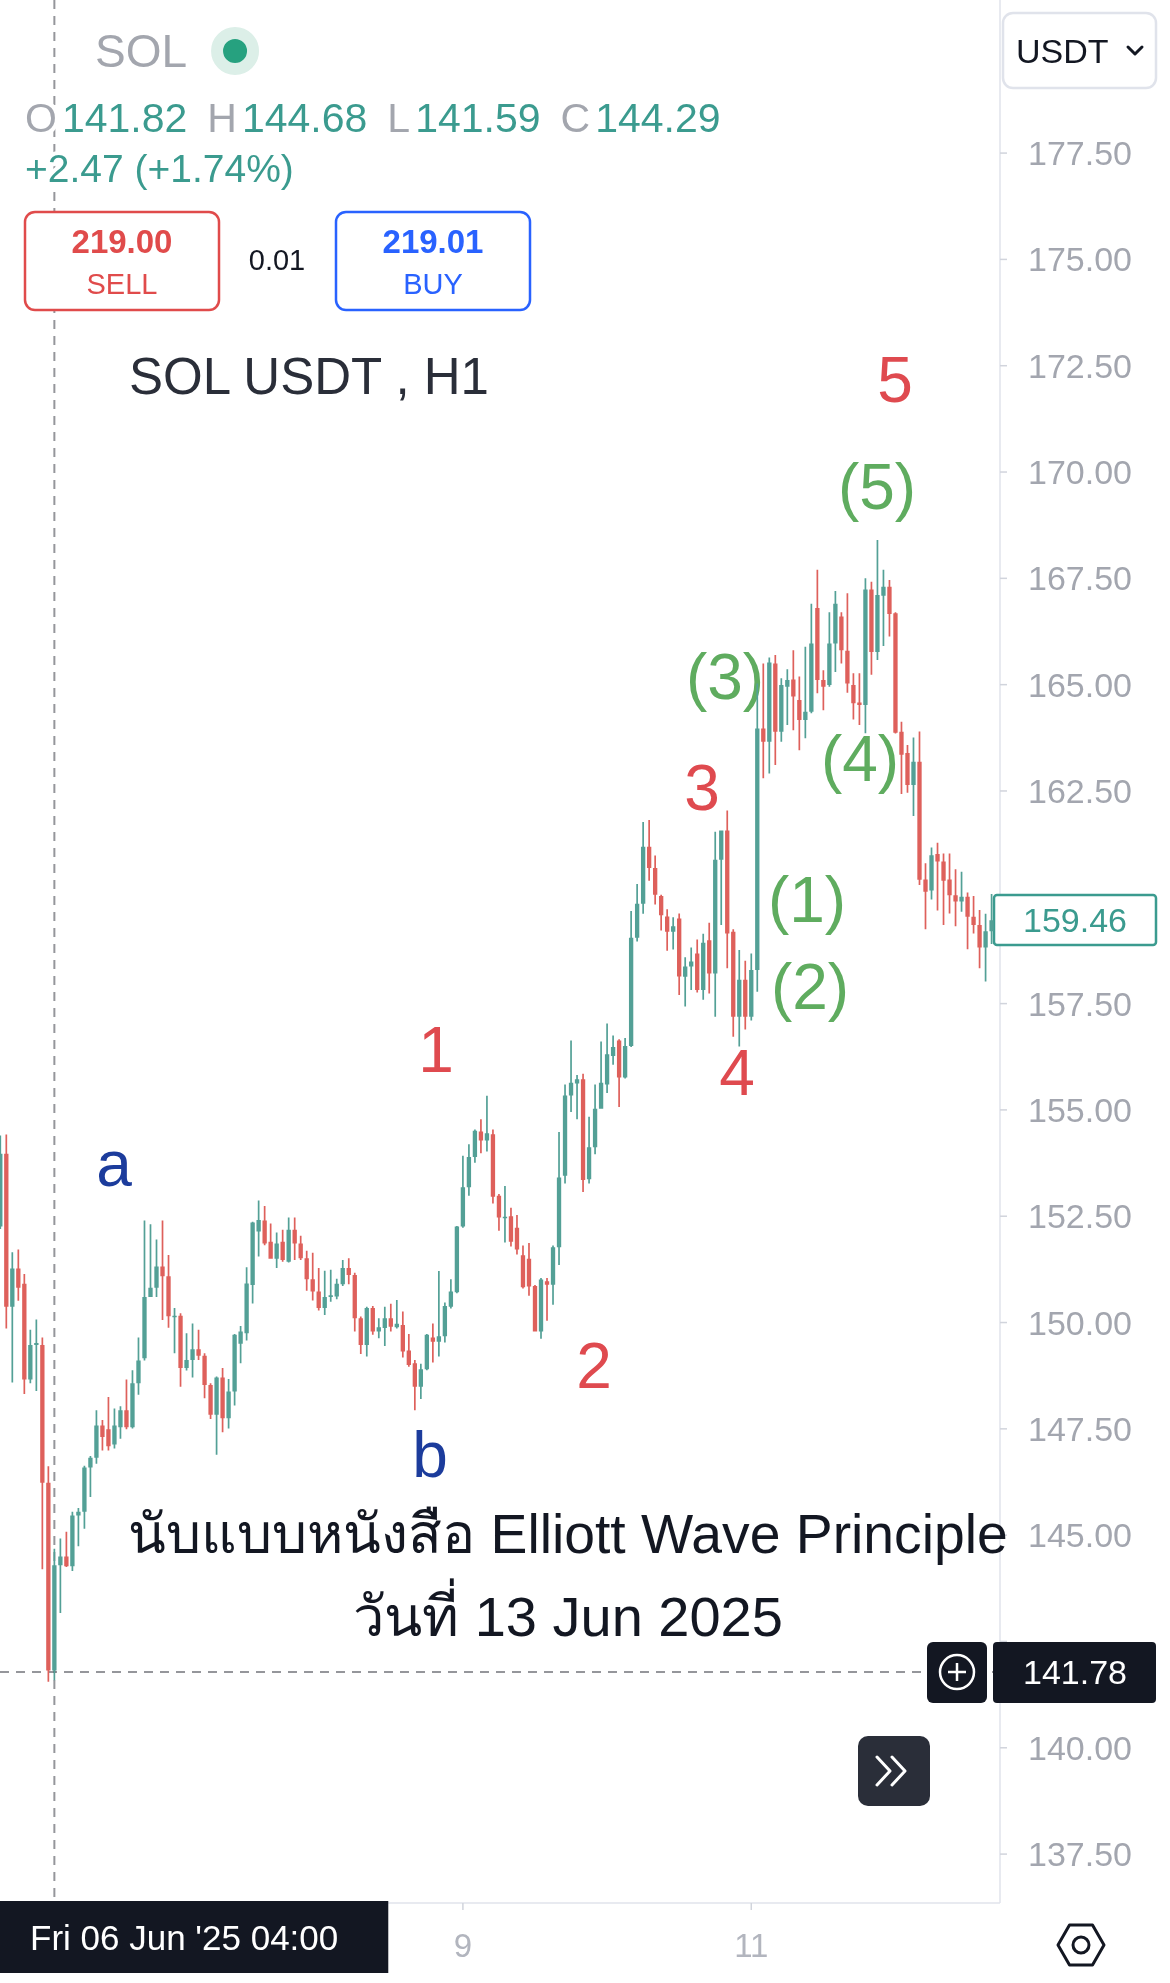 The width and height of the screenshot is (1170, 1983). Describe the element at coordinates (141, 51) in the screenshot. I see `text: SOL` at that location.